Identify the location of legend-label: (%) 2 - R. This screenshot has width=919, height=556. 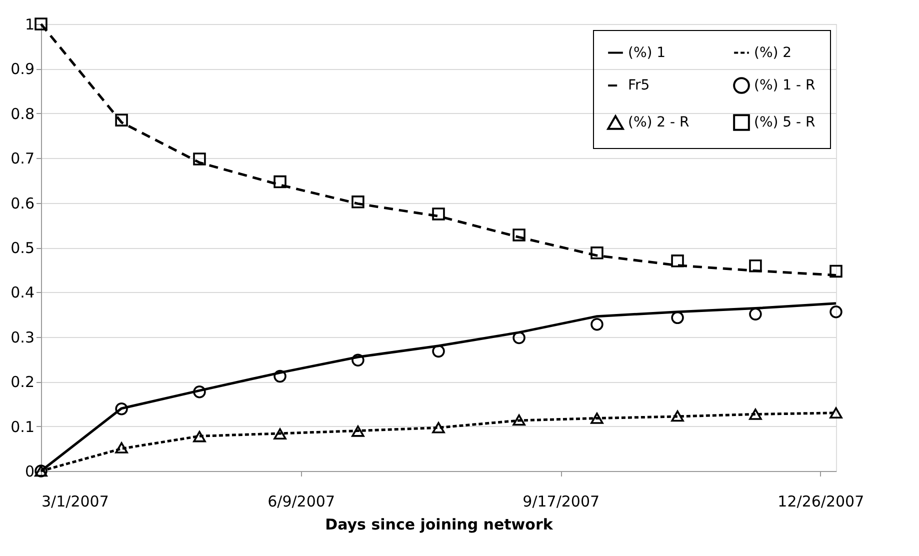
(659, 122).